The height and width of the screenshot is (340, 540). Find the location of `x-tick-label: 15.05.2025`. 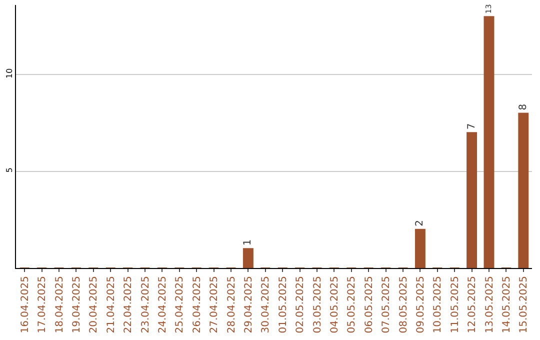

x-tick-label: 15.05.2025 is located at coordinates (524, 305).